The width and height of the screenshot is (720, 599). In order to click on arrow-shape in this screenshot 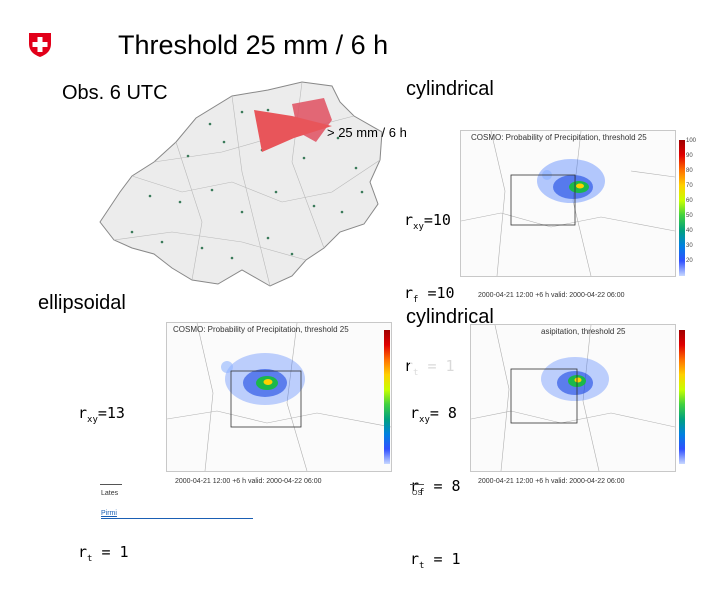, I will do `click(294, 133)`.